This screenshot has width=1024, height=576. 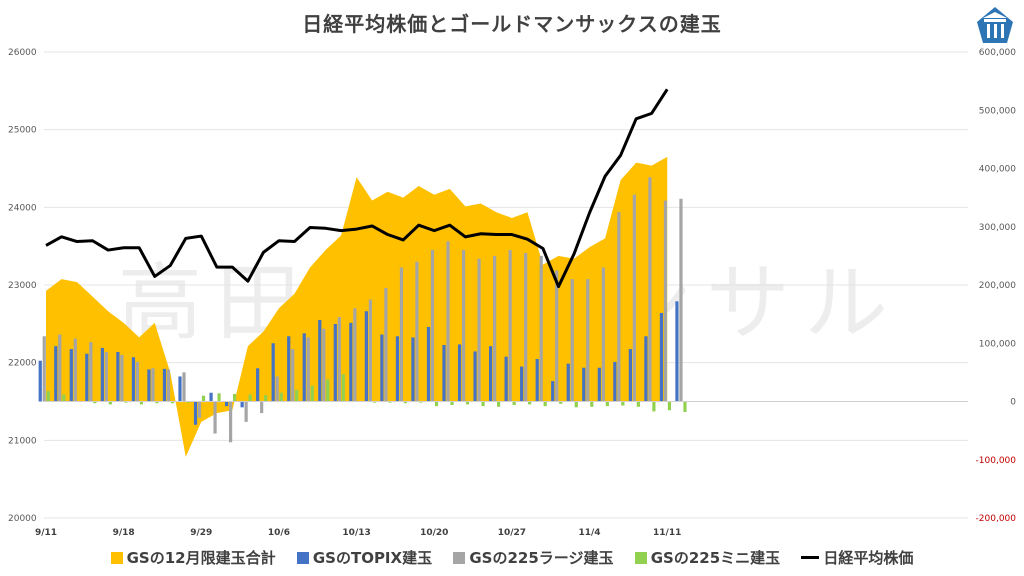 What do you see at coordinates (356, 533) in the screenshot?
I see `x-tick-label: 10/13` at bounding box center [356, 533].